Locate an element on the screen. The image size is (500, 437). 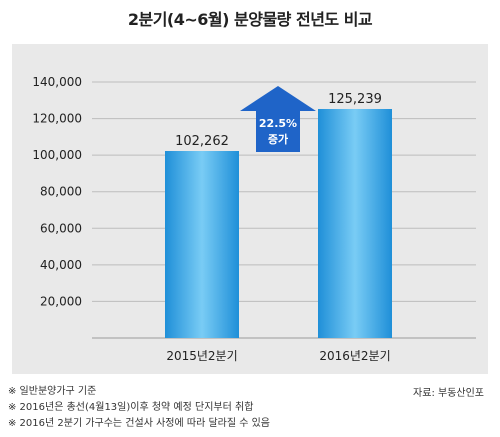
growth-label: 증가 is located at coordinates (278, 139).